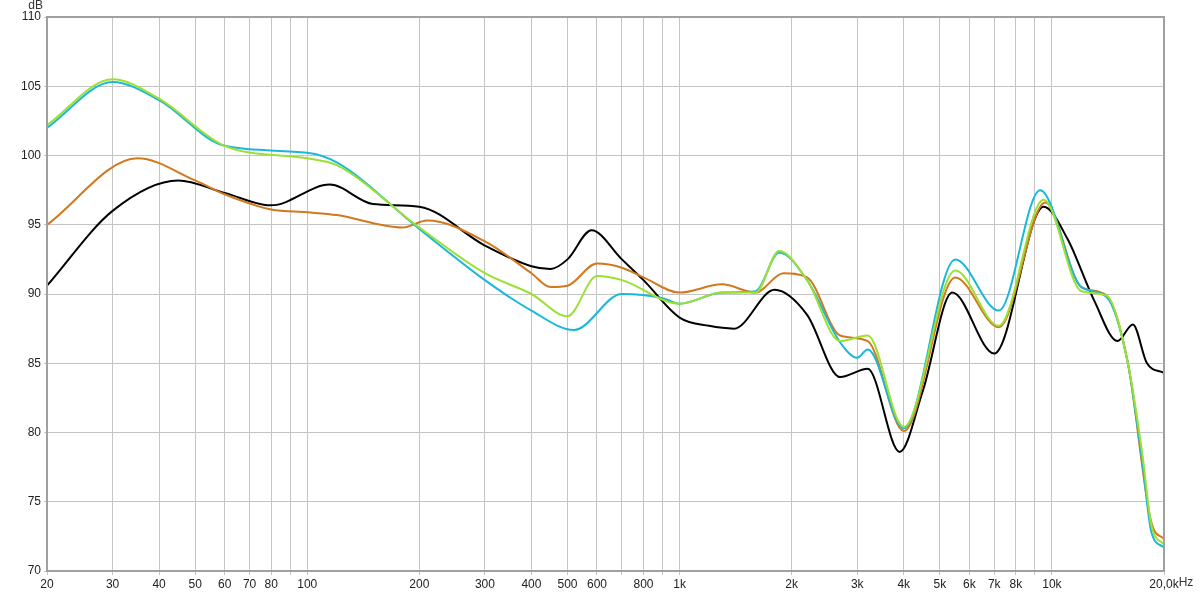 This screenshot has height=593, width=1200. Describe the element at coordinates (904, 583) in the screenshot. I see `x-tick-label: 4k` at that location.